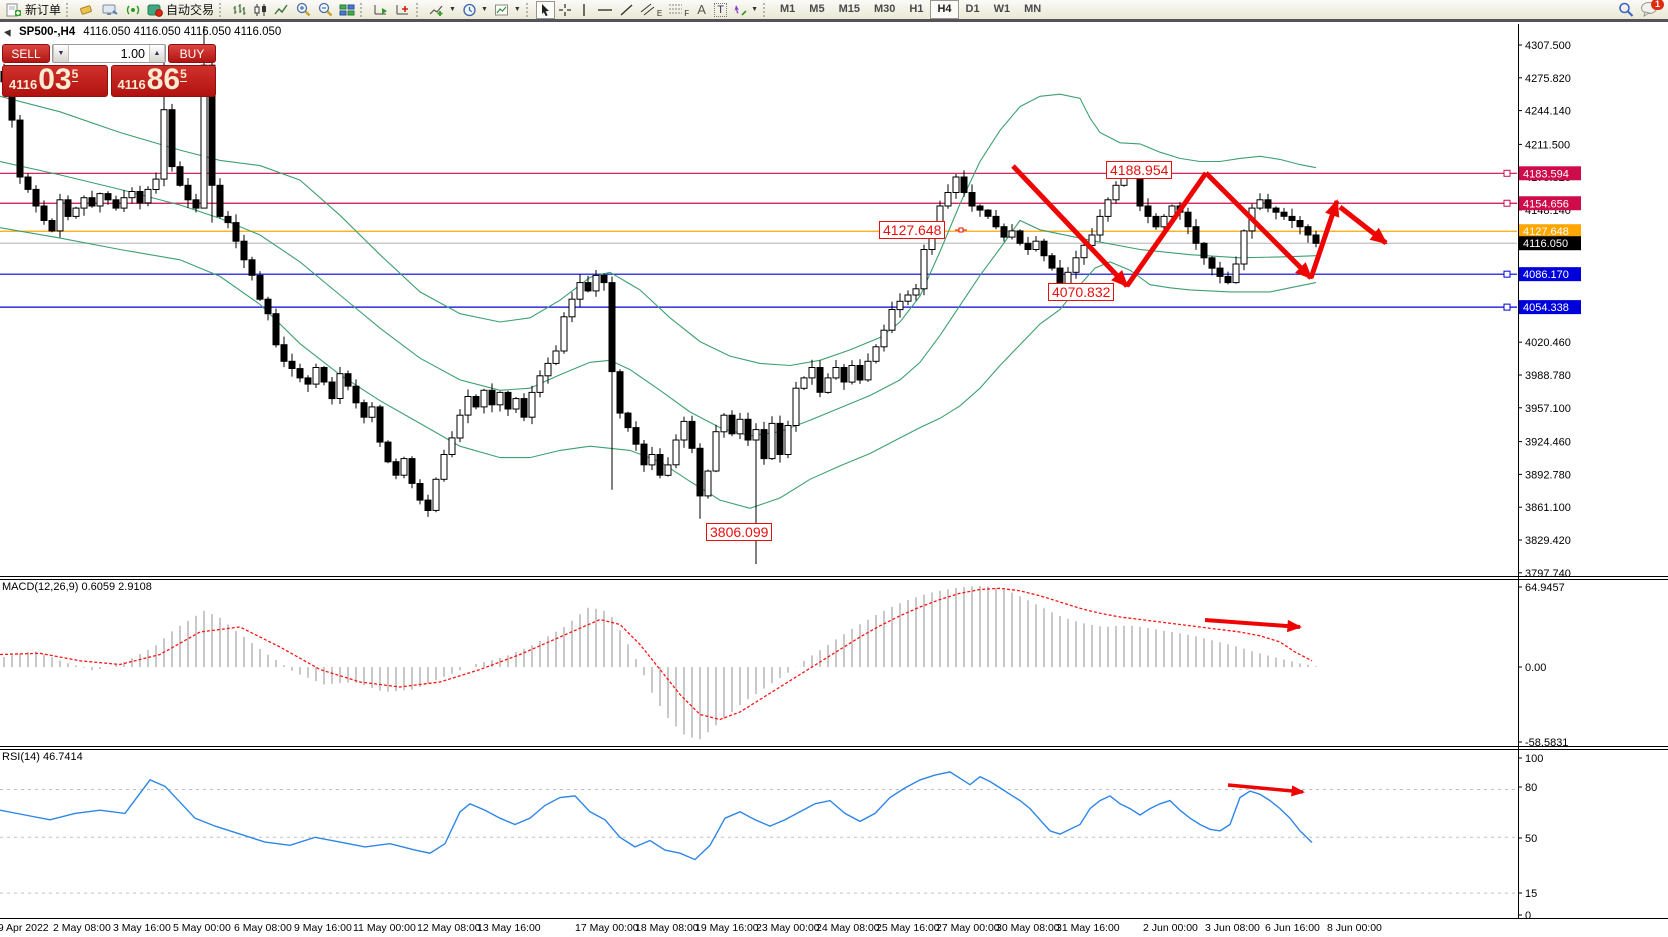  I want to click on chevron-down-icon: ▼, so click(517, 9).